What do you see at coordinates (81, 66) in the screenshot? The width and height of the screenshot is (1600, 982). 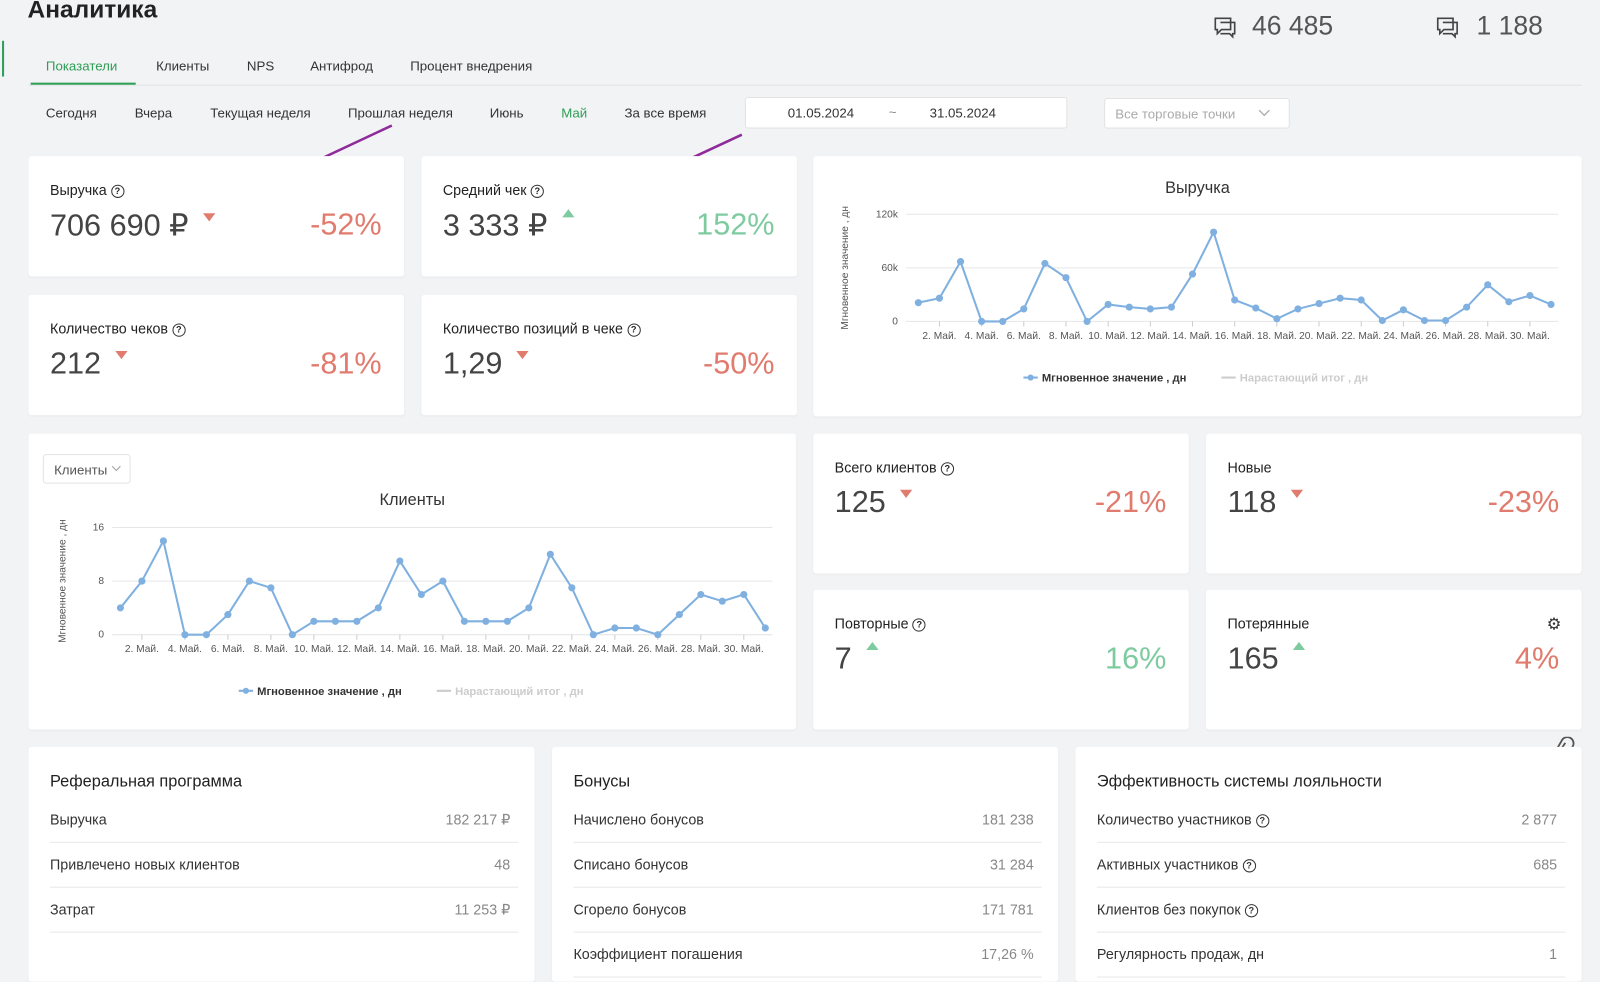 I see `tab: Показатели` at bounding box center [81, 66].